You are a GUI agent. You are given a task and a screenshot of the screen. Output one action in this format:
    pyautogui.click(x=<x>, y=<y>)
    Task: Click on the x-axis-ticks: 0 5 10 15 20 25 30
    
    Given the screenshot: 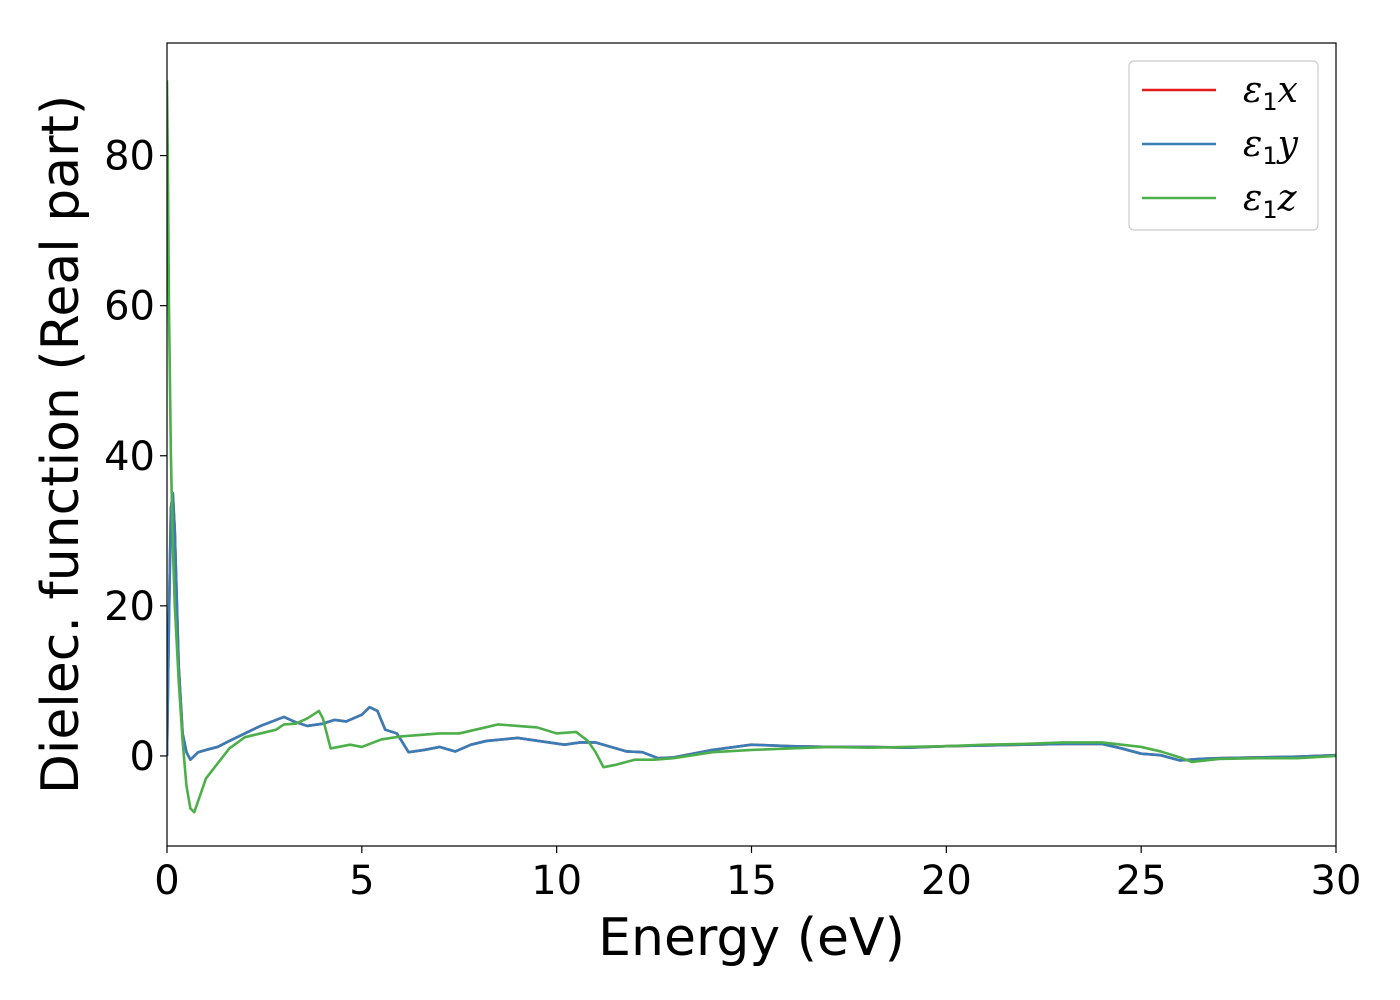 What is the action you would take?
    pyautogui.click(x=757, y=875)
    